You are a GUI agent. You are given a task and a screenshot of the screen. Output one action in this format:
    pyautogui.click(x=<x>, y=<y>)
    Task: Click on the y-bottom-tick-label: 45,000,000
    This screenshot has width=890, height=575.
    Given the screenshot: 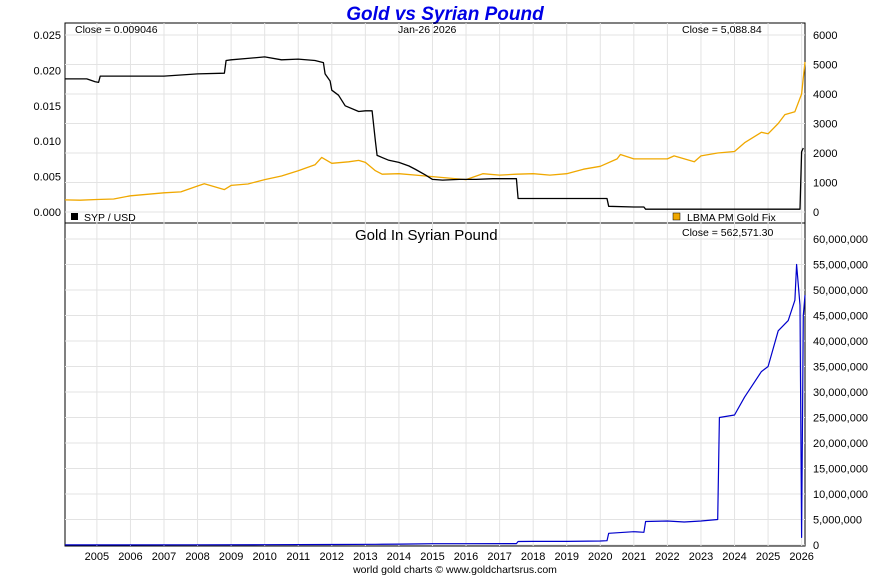 What is the action you would take?
    pyautogui.click(x=840, y=317)
    